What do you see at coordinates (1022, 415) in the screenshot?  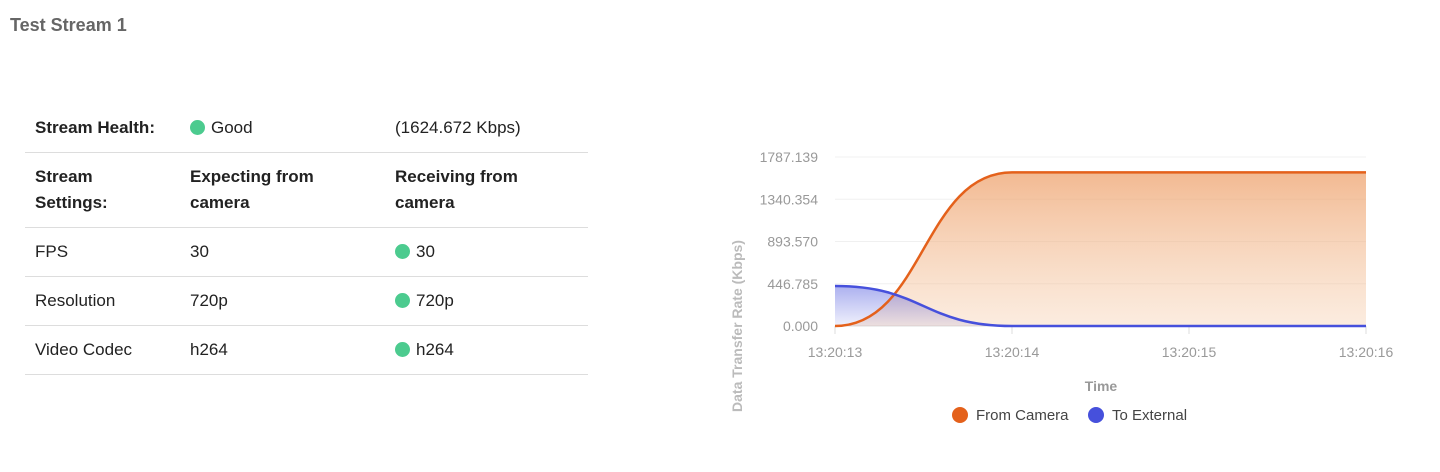 I see `legend-label: From Camera` at bounding box center [1022, 415].